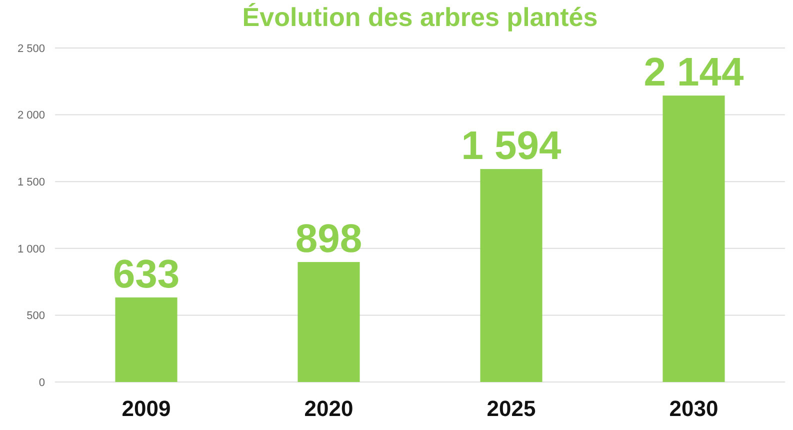  I want to click on data-label: 898, so click(328, 239).